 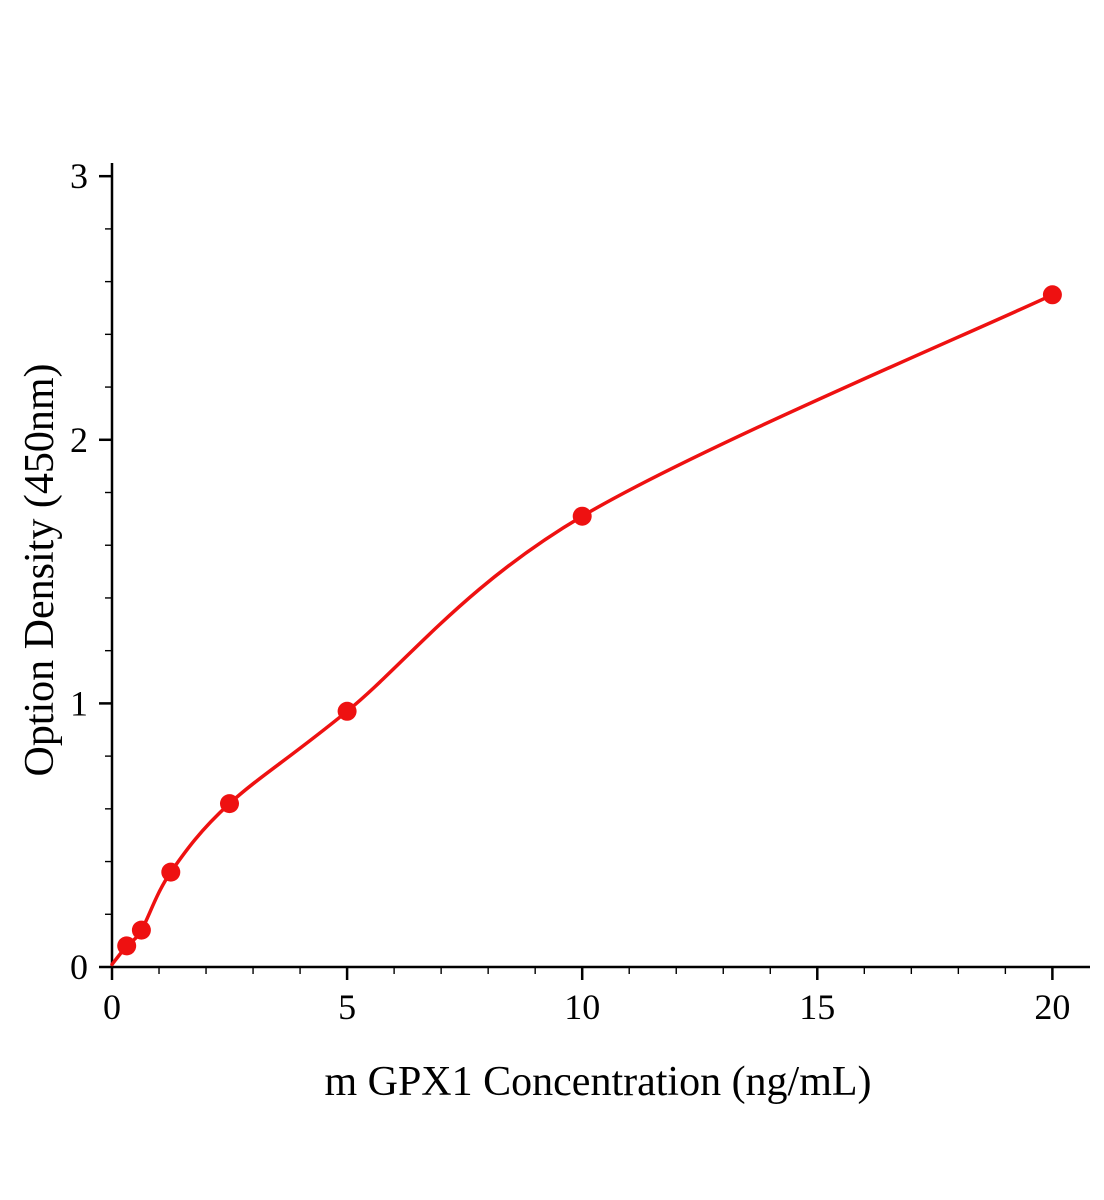 I want to click on x-tick-label: 5, so click(x=347, y=1007).